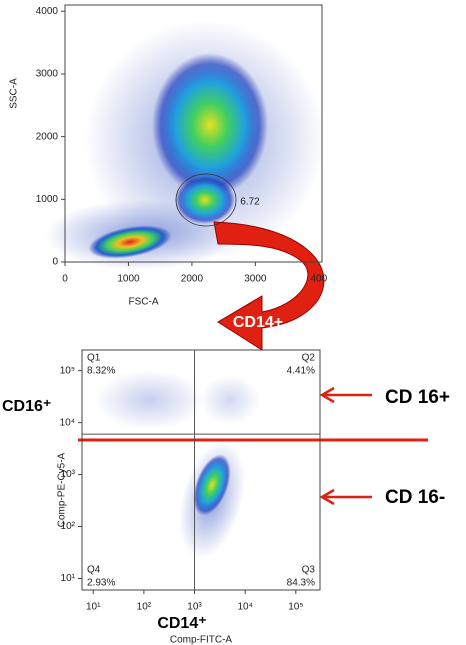 The image size is (466, 645). I want to click on x-axis-label: Comp-FITC-A, so click(201, 640).